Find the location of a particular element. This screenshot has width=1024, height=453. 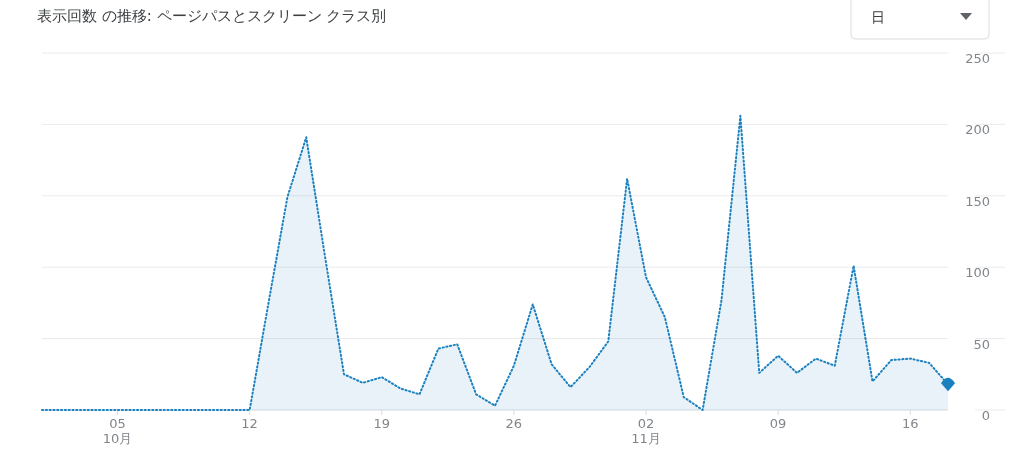

control-dropdown: 日 is located at coordinates (920, 20).